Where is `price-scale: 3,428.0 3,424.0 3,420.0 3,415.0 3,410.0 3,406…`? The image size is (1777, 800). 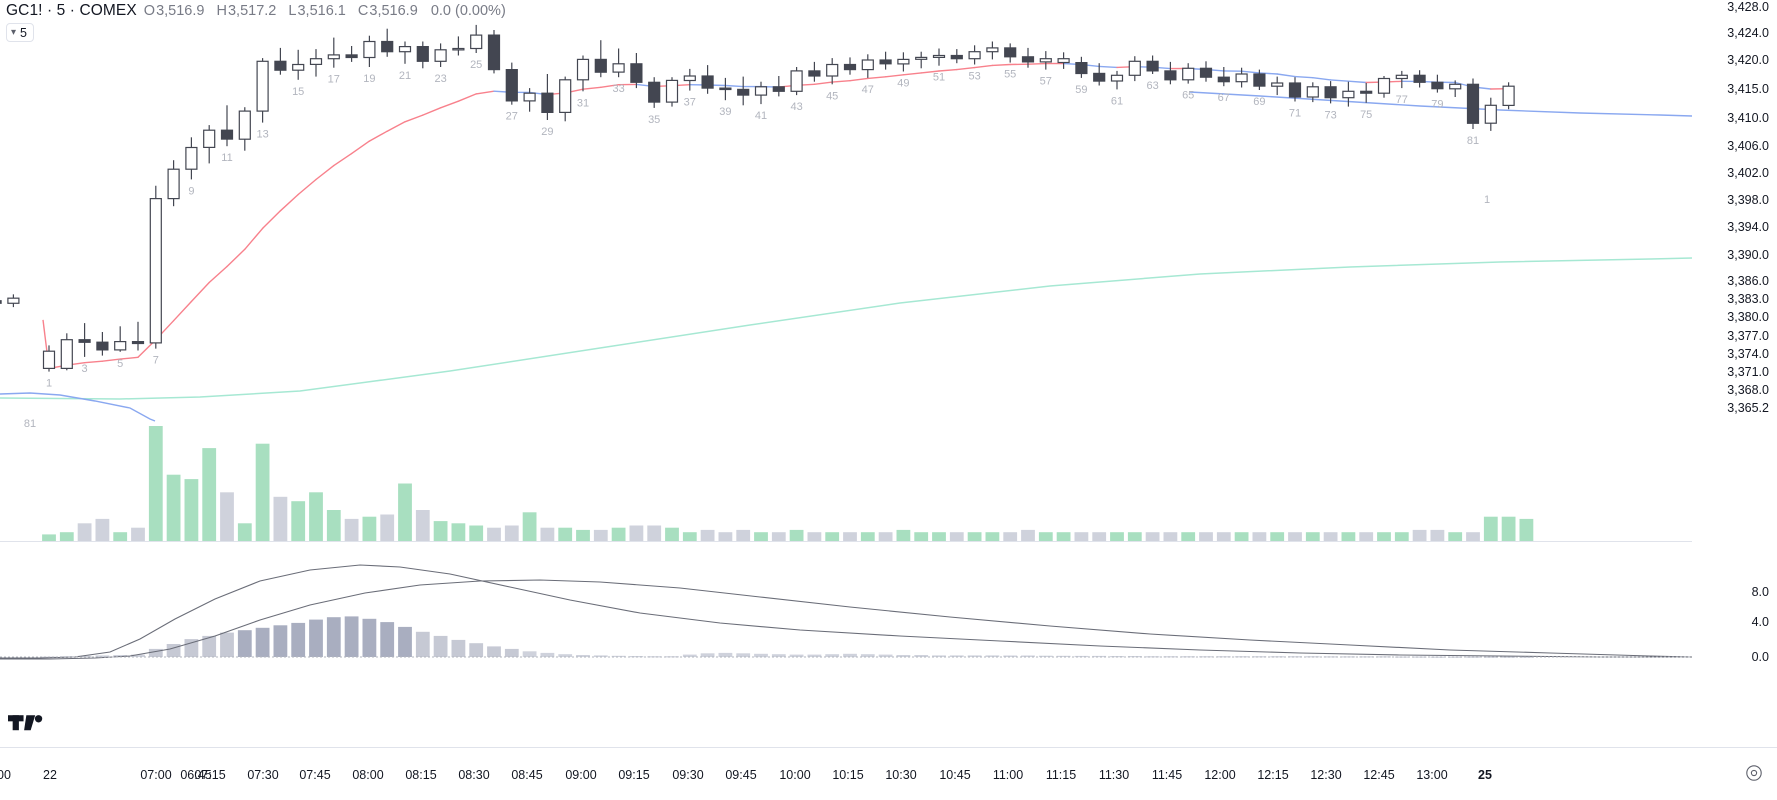 price-scale: 3,428.0 3,424.0 3,420.0 3,415.0 3,410.0 3,406… is located at coordinates (1734, 373).